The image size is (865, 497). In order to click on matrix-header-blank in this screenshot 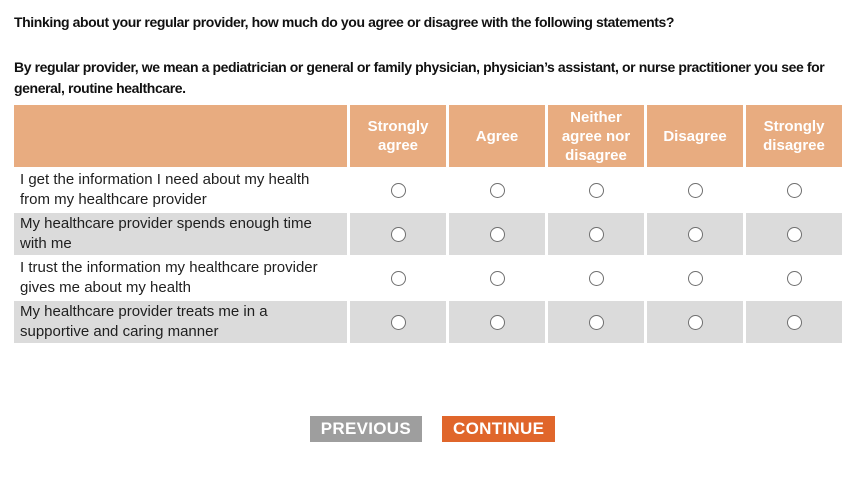, I will do `click(180, 136)`.